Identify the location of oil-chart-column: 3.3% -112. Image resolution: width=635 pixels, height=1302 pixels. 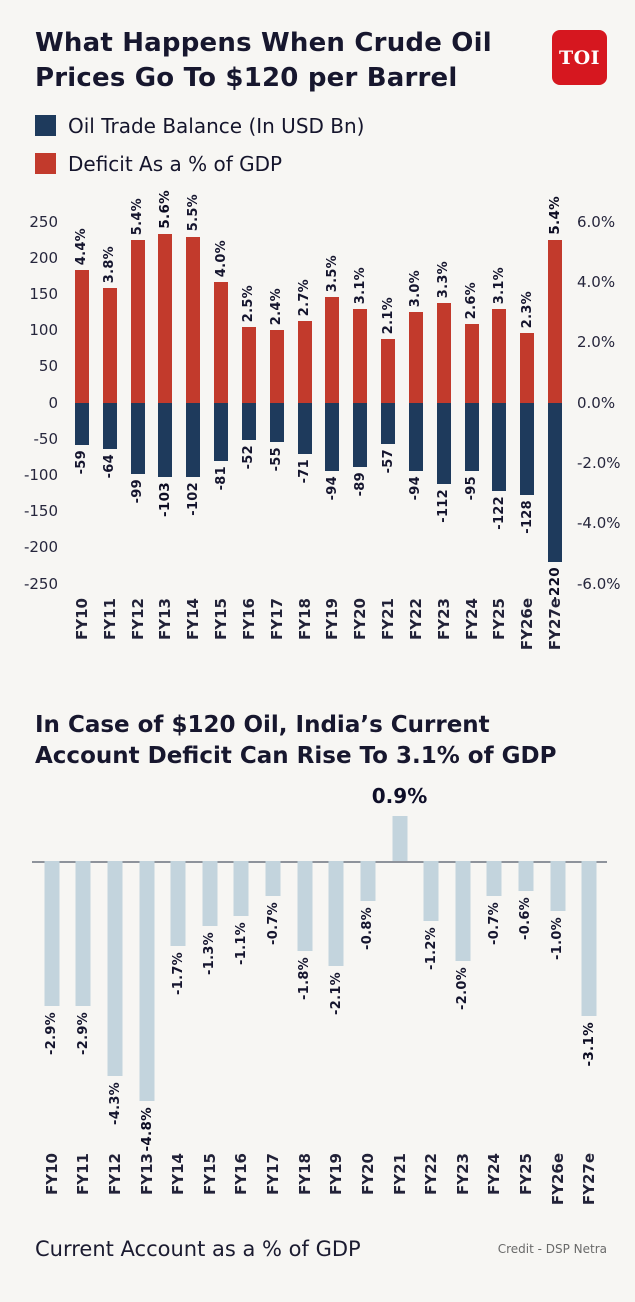
(444, 403).